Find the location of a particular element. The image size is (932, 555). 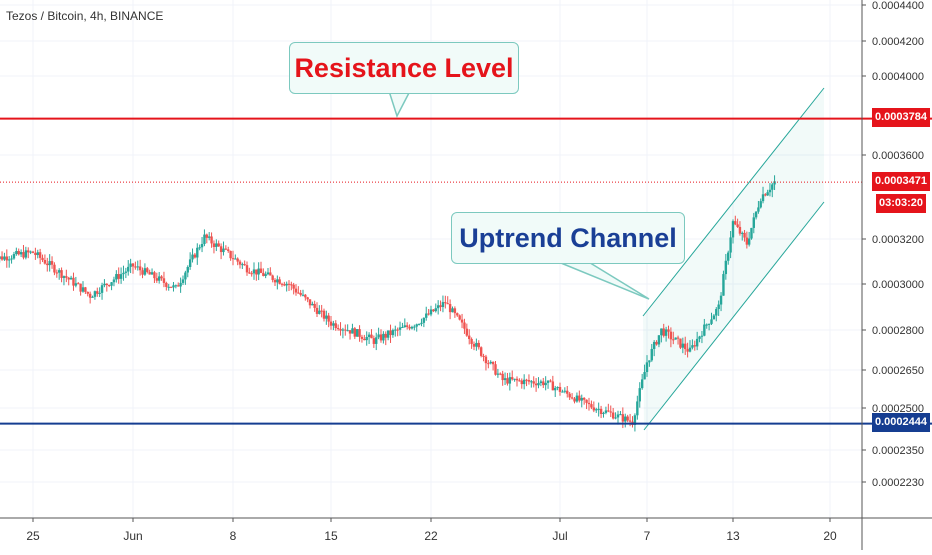

price-axis-label: 0.0002350 is located at coordinates (898, 451).